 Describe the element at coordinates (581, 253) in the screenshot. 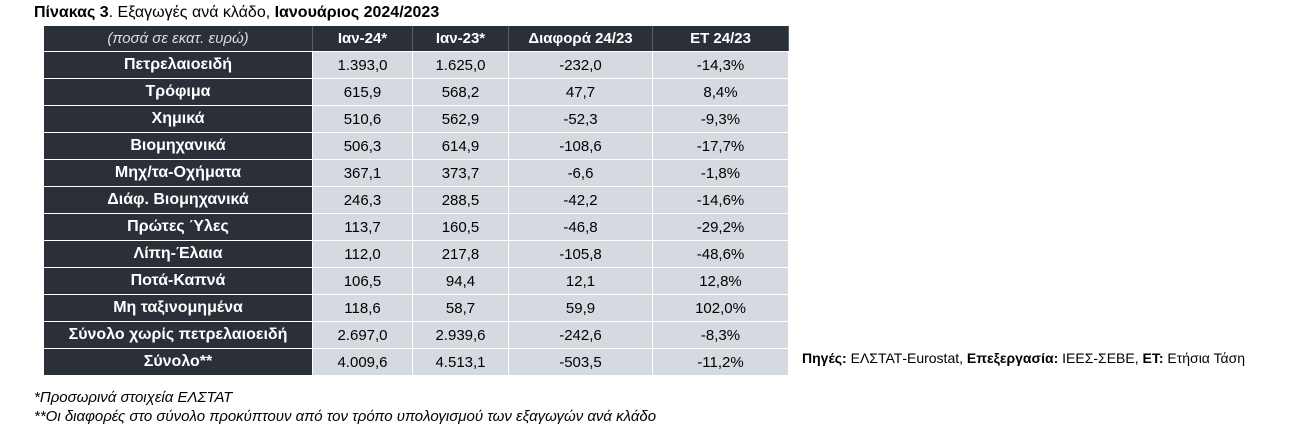

I see `cell-diff: -105,8` at that location.